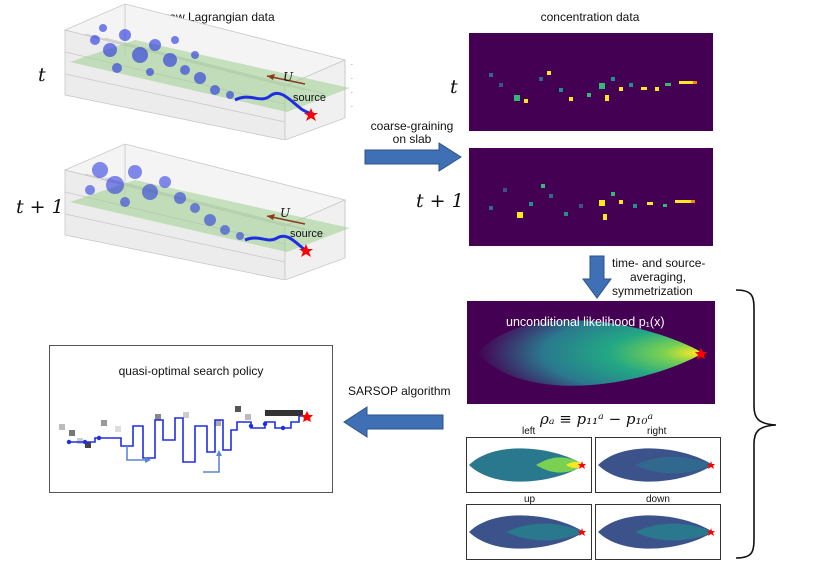  I want to click on arrow2-caption-line2: averaging,, so click(658, 277).